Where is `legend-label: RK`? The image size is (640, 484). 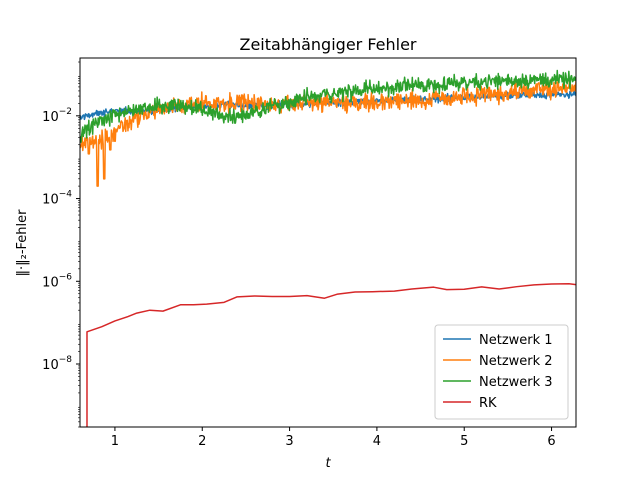 legend-label: RK is located at coordinates (488, 403).